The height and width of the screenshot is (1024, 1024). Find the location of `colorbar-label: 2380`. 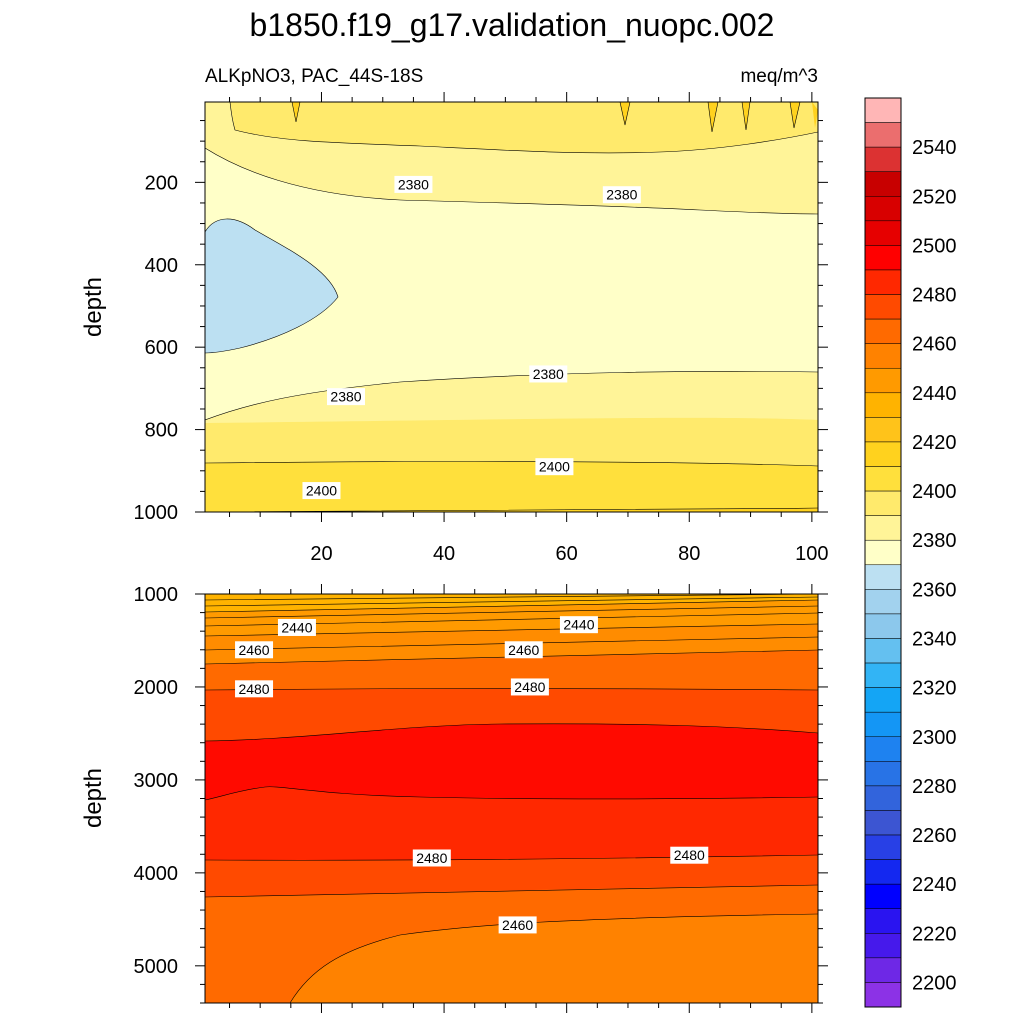

colorbar-label: 2380 is located at coordinates (934, 541).